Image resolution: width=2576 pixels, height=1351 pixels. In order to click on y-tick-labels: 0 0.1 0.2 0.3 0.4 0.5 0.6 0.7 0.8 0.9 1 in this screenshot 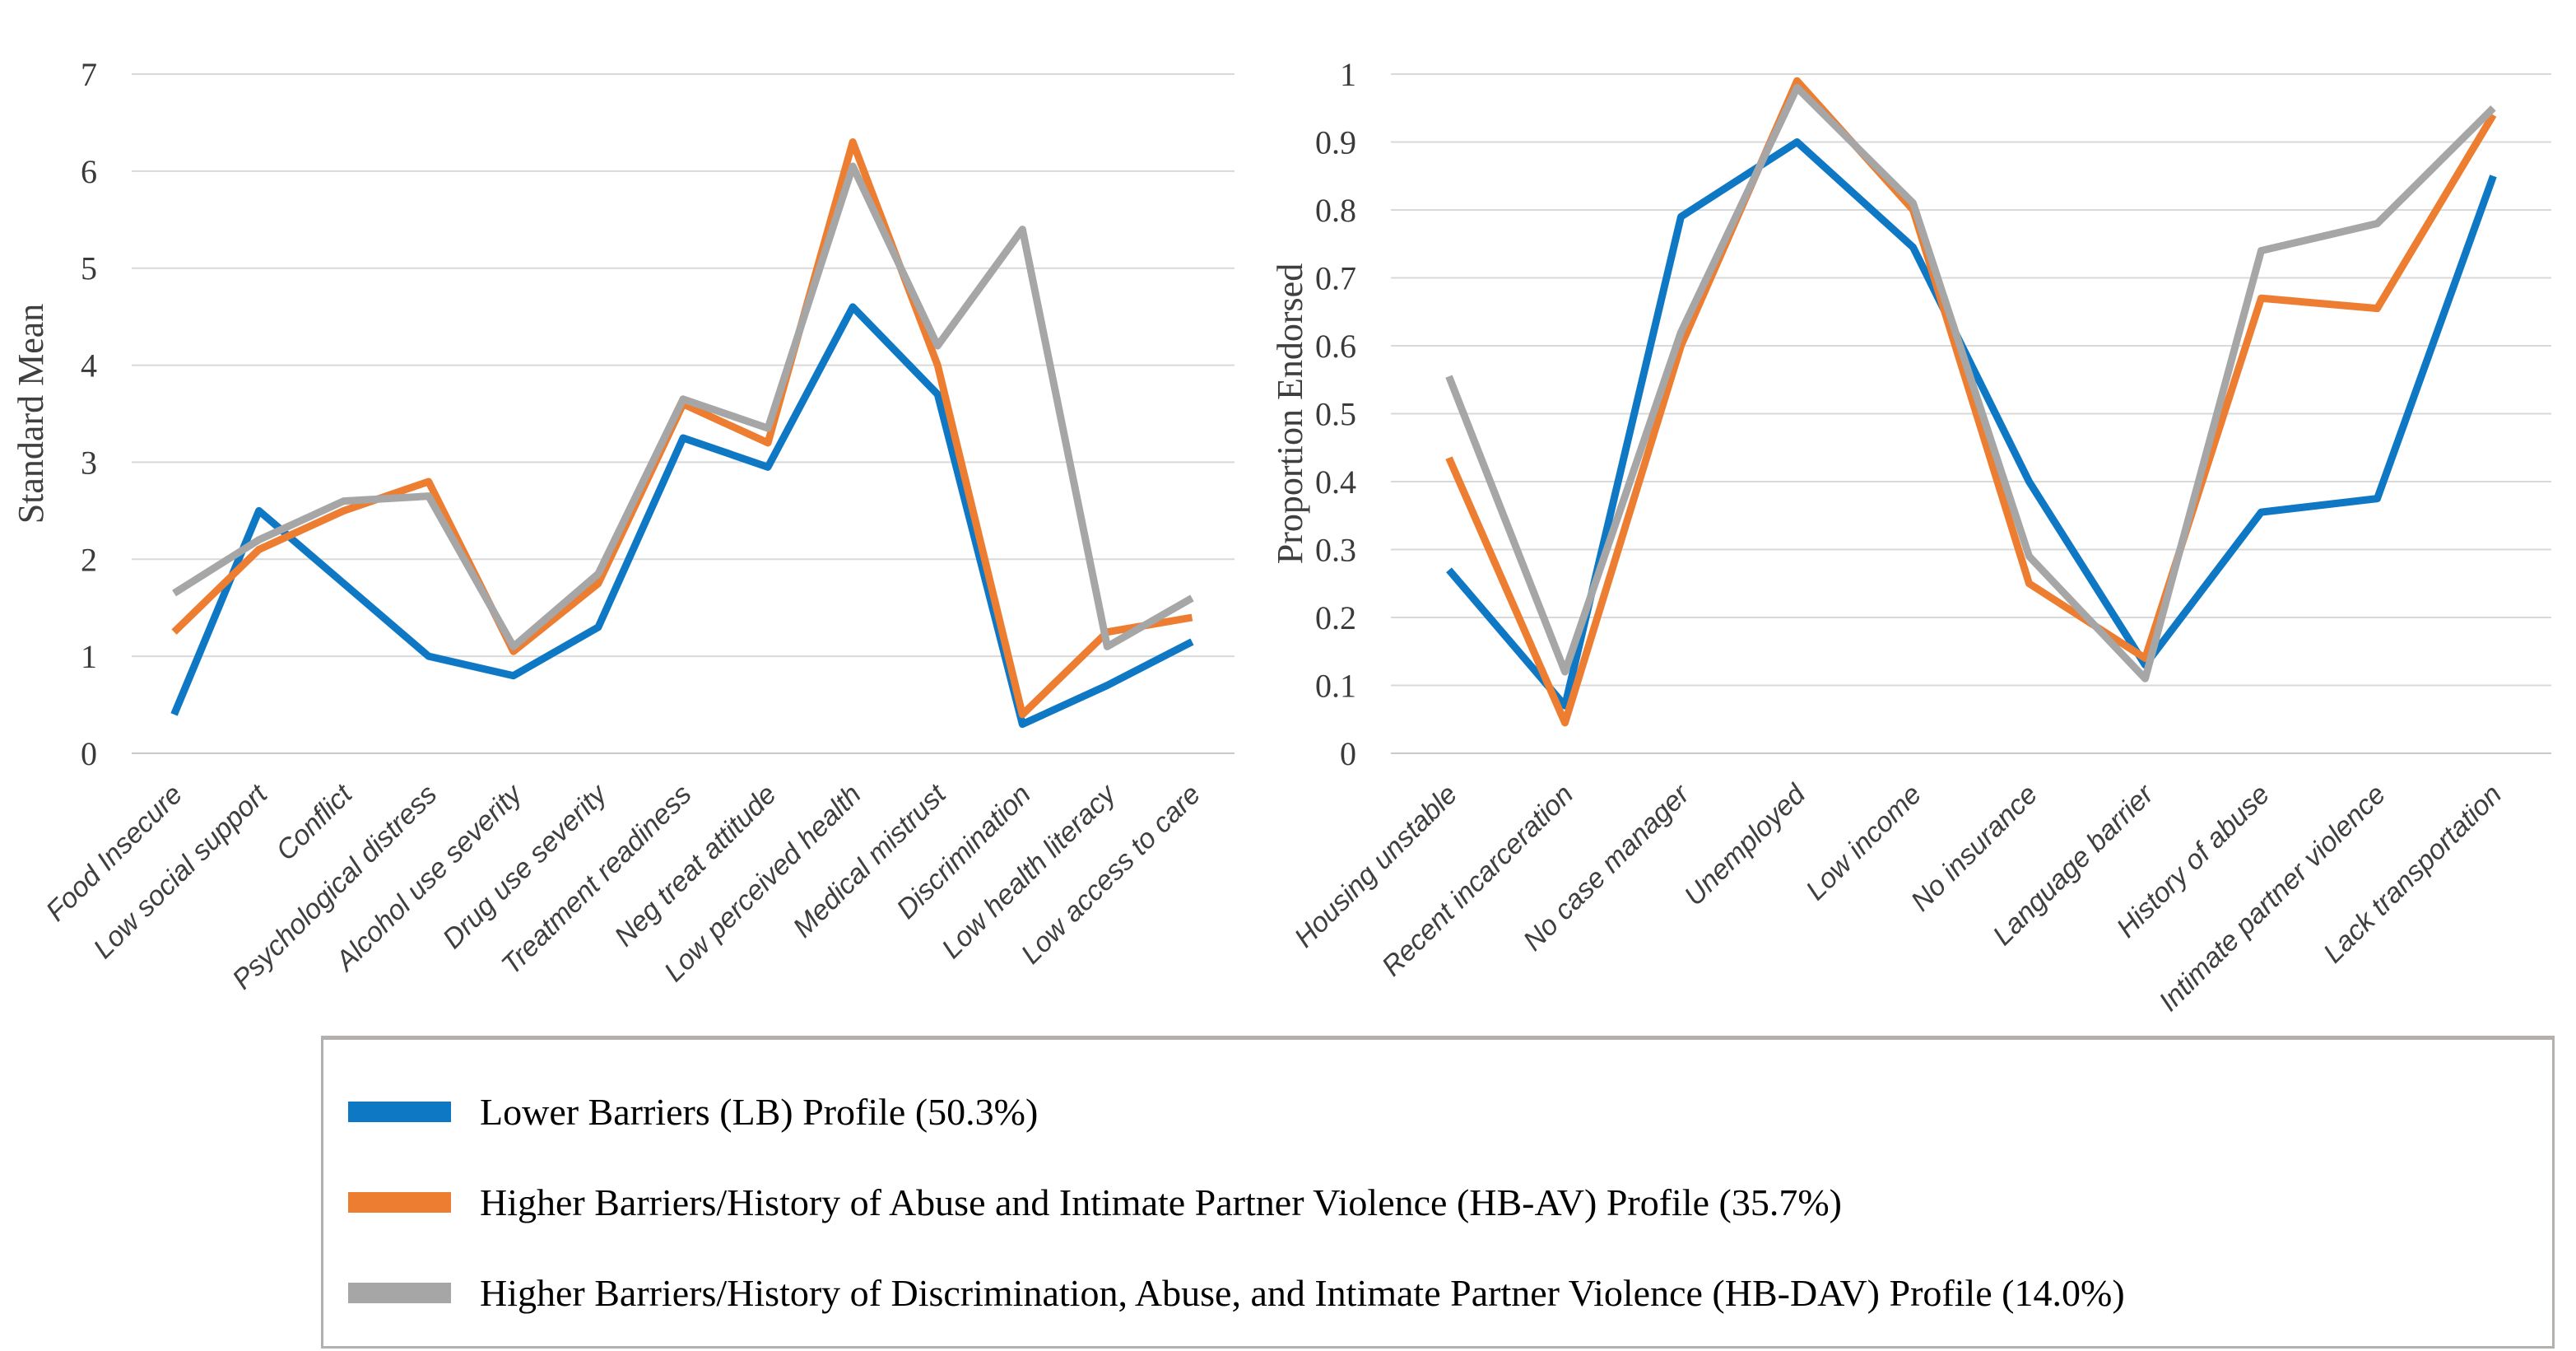, I will do `click(1335, 414)`.